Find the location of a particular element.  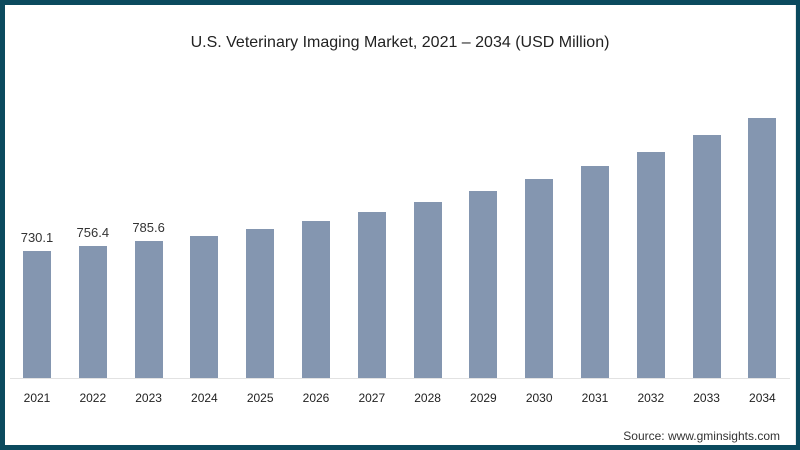

x-tick-label: 2032 is located at coordinates (651, 398).